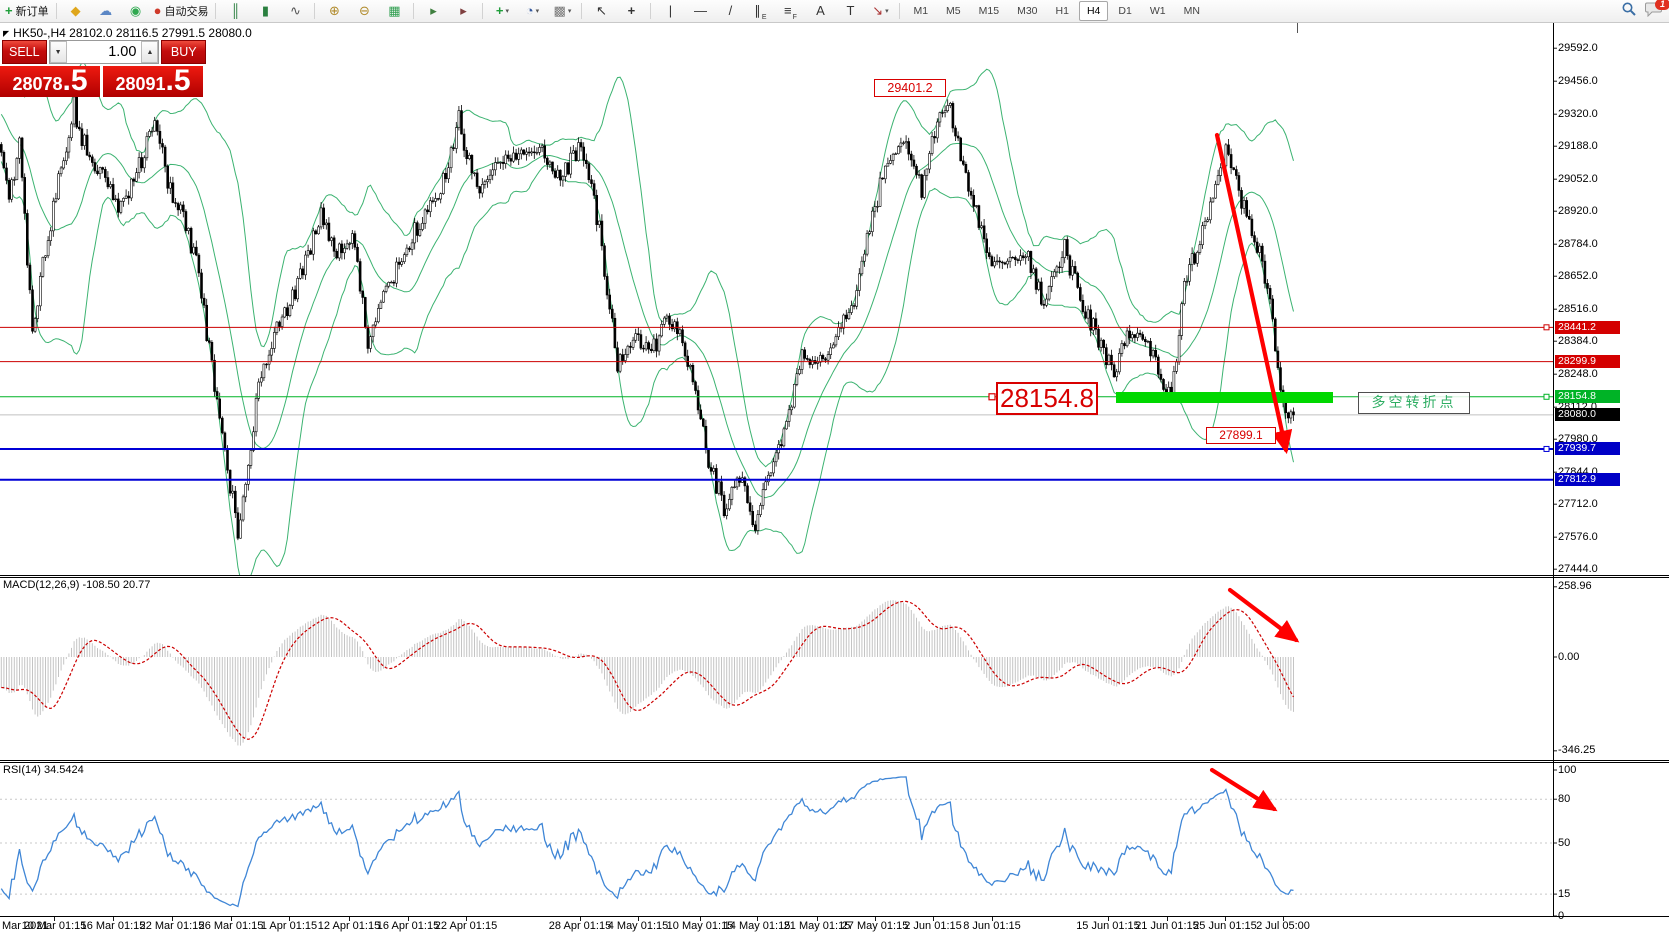 Image resolution: width=1669 pixels, height=937 pixels. I want to click on new-order-icon: +, so click(9, 10).